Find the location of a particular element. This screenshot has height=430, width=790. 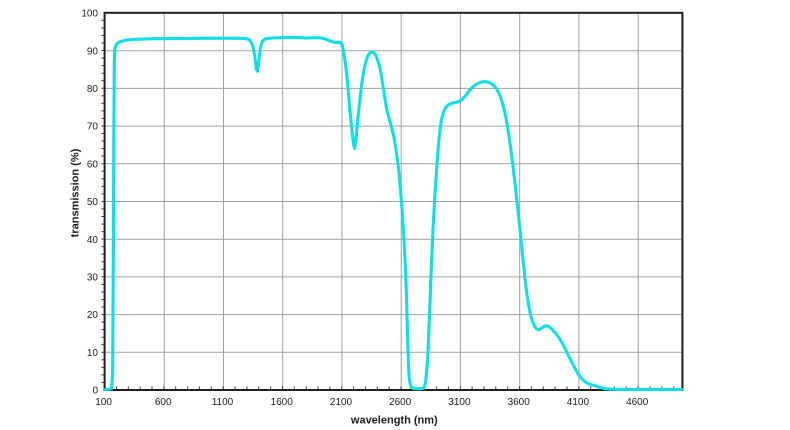

svg-text: 30 is located at coordinates (93, 278).